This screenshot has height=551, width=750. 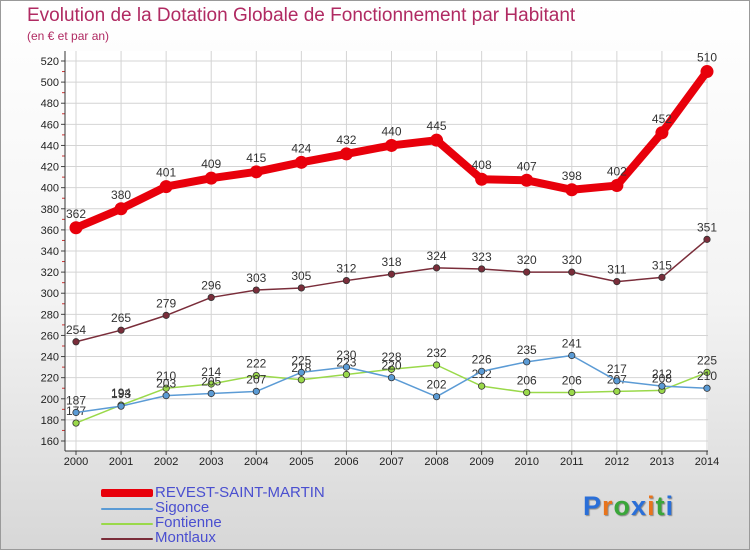 I want to click on data-label: 214, so click(x=211, y=372).